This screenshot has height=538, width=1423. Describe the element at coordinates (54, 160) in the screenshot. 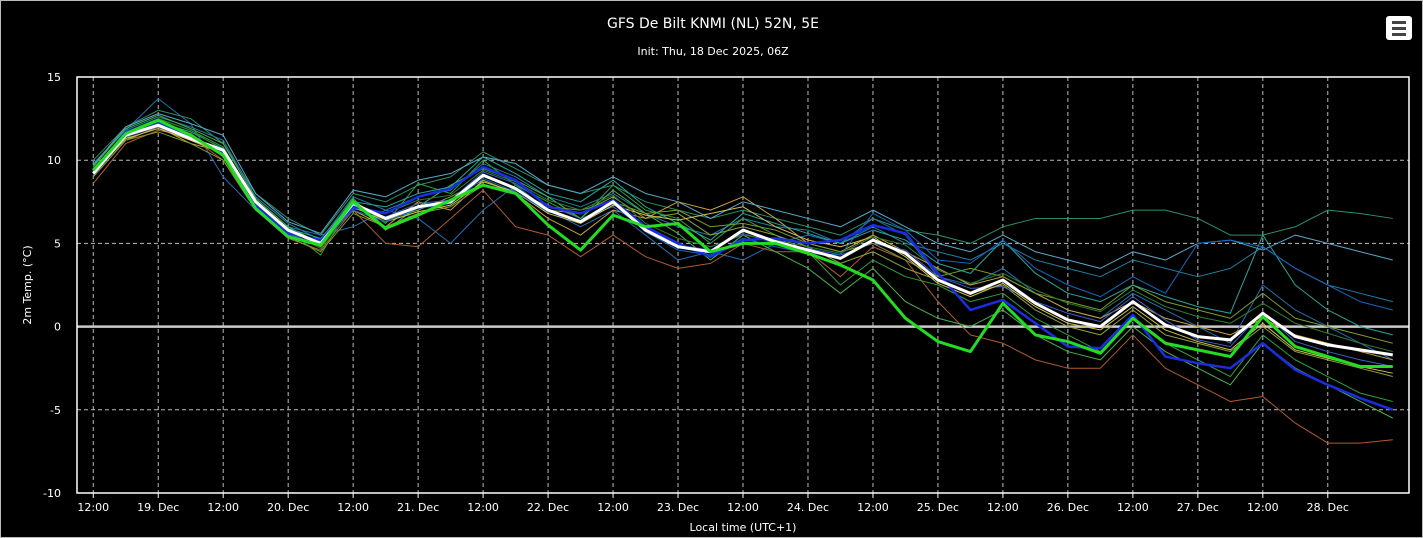

I see `y-tick-label: 10` at that location.